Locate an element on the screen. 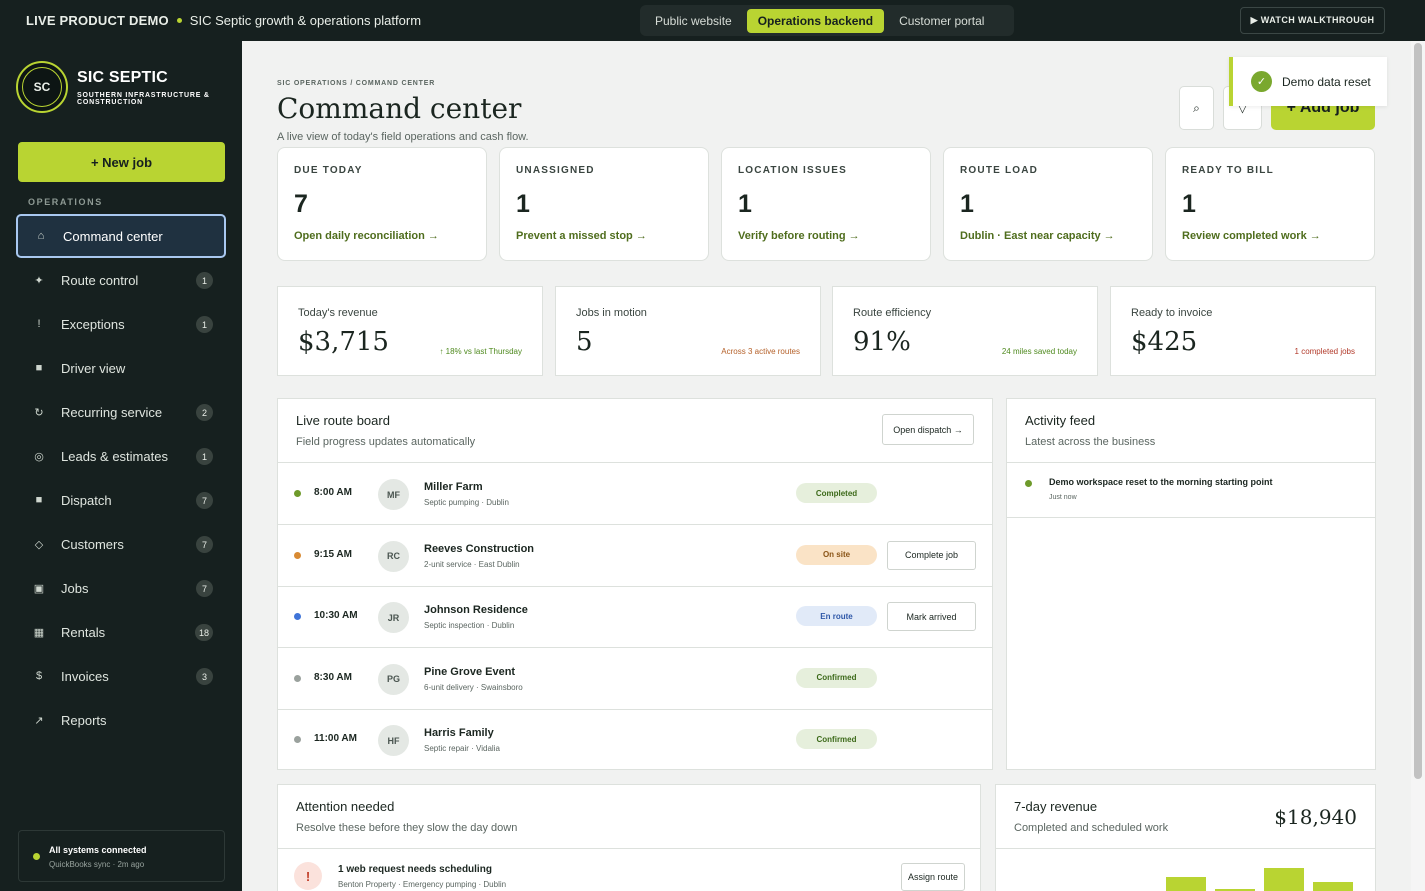 Image resolution: width=1425 pixels, height=891 pixels. new-job-button: + New job is located at coordinates (121, 162).